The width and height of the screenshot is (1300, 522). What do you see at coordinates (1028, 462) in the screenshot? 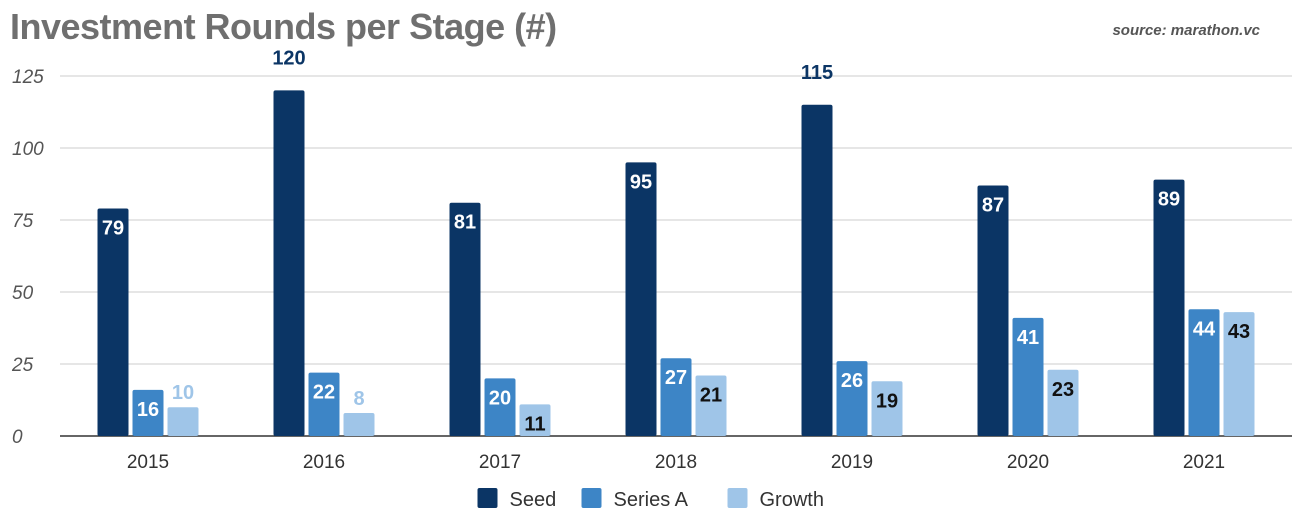
I see `x-tick-label: 2020` at bounding box center [1028, 462].